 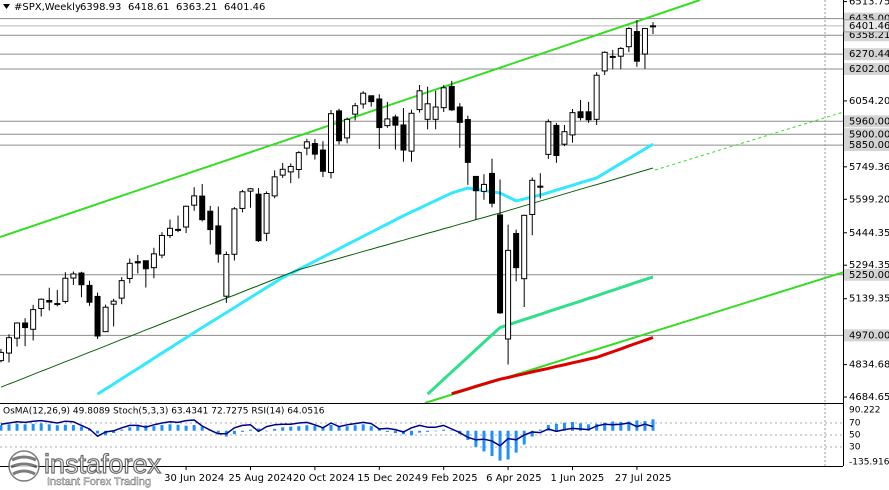 What do you see at coordinates (327, 433) in the screenshot?
I see `rsi-line` at bounding box center [327, 433].